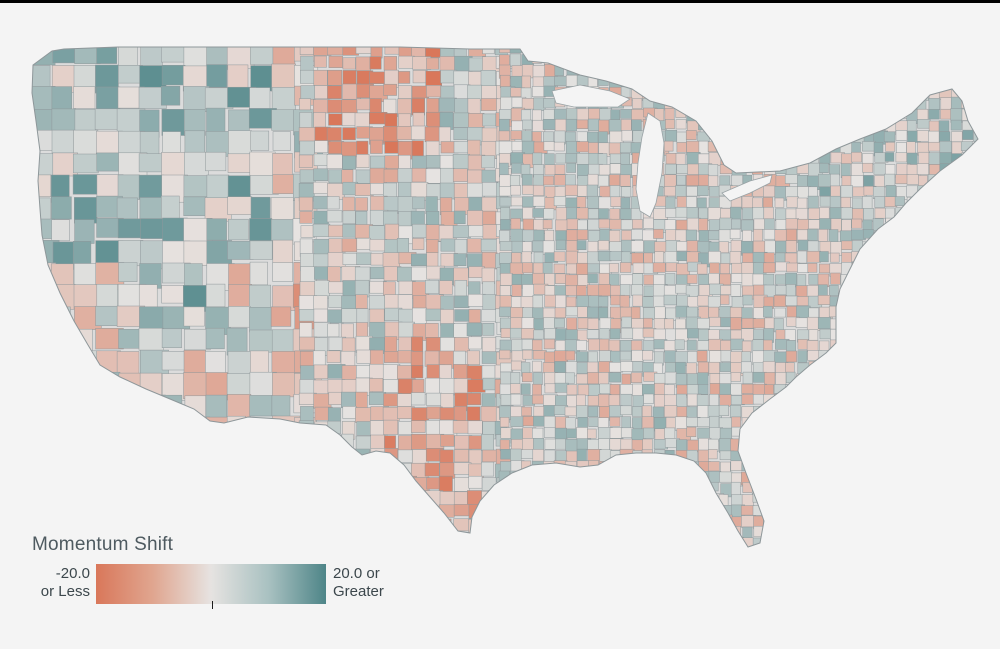 Image resolution: width=1000 pixels, height=649 pixels. Describe the element at coordinates (65, 591) in the screenshot. I see `legend-min-label-line2: or Less` at that location.